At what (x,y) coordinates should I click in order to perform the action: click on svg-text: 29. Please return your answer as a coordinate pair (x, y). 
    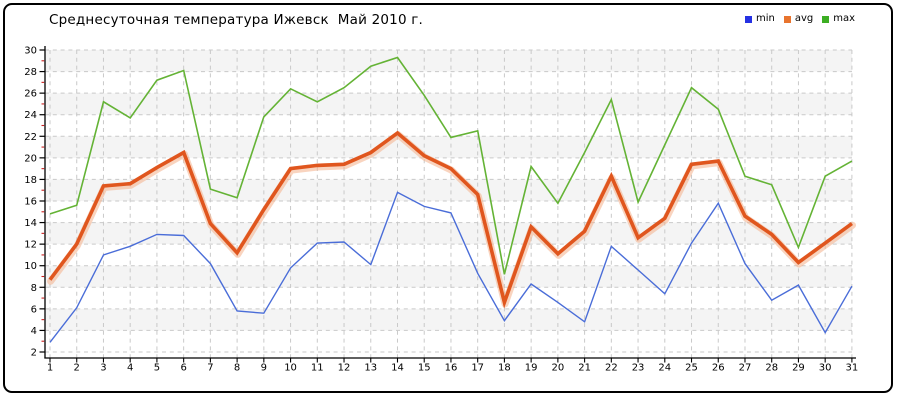
    Looking at the image, I should click on (798, 368).